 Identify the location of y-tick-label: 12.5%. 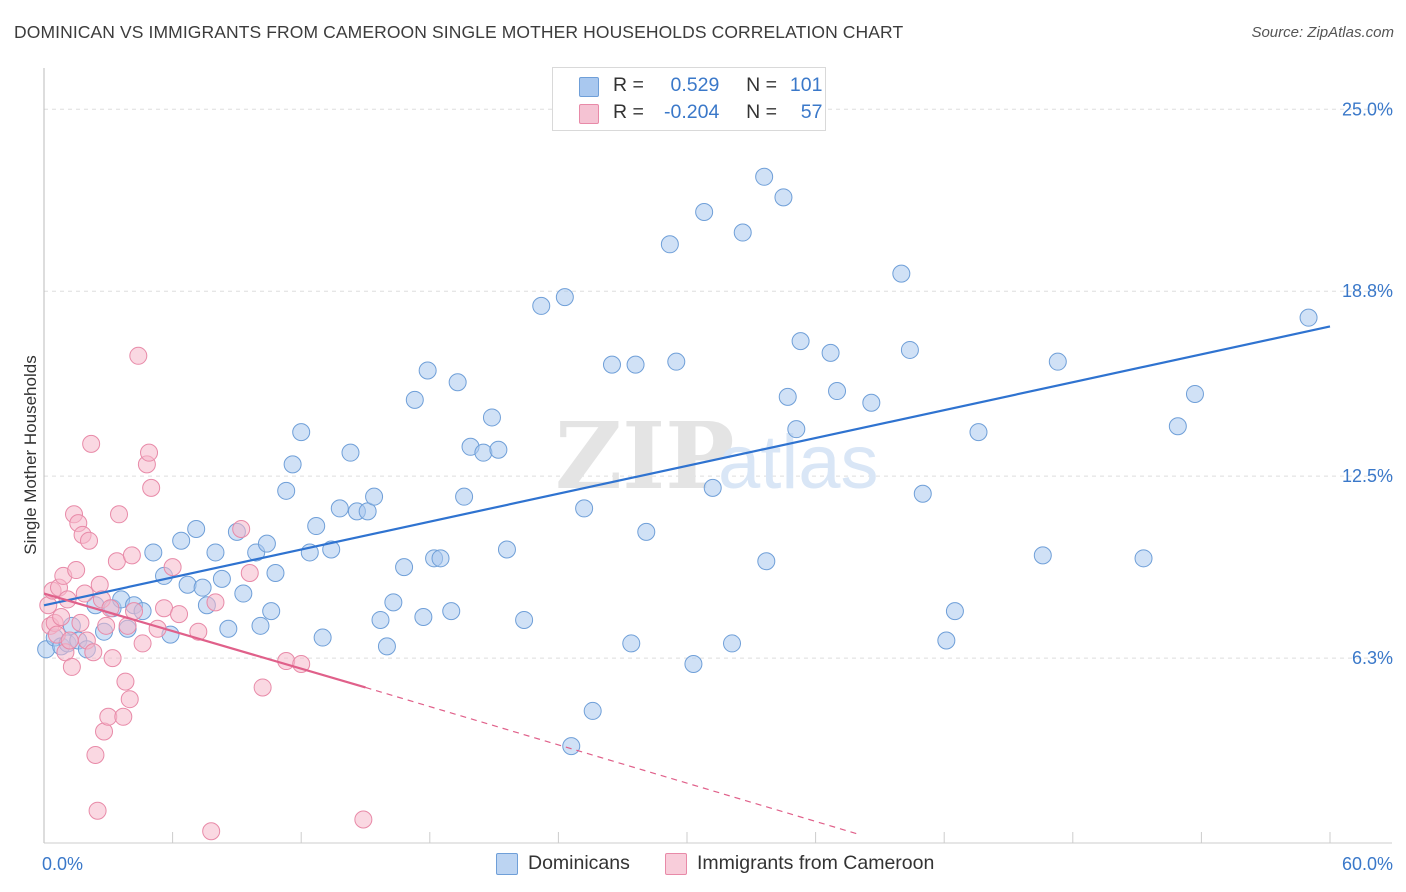
(1367, 476).